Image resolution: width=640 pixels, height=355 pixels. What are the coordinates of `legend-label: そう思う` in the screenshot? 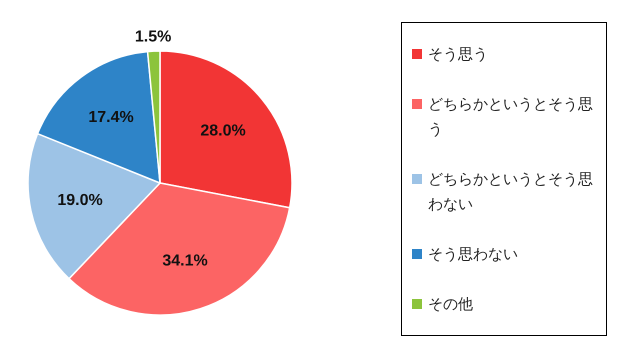 It's located at (458, 54).